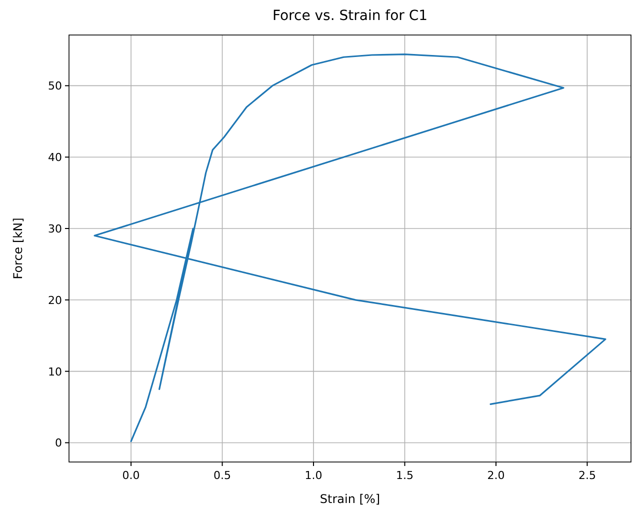 The height and width of the screenshot is (517, 633). I want to click on x-tick-label: 1.5, so click(405, 475).